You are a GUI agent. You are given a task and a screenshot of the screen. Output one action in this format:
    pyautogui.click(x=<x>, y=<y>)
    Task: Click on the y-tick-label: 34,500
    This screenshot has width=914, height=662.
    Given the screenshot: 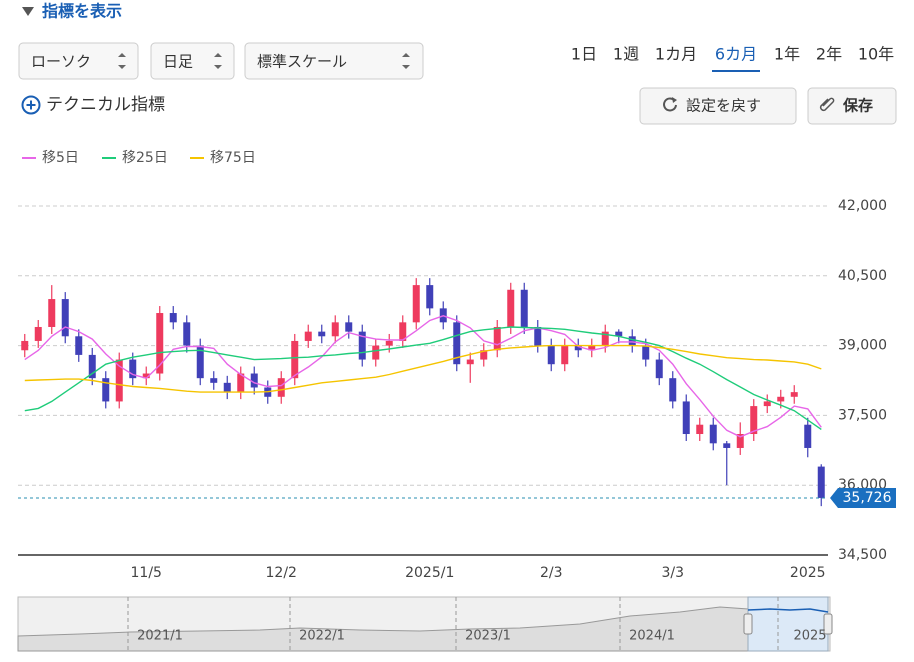 What is the action you would take?
    pyautogui.click(x=862, y=555)
    